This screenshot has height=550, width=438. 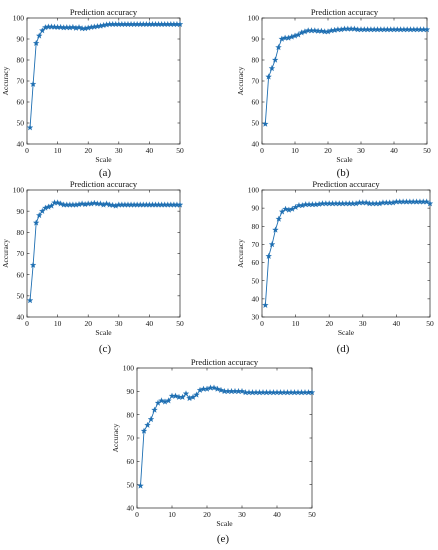 I want to click on panel-label: (a), so click(x=105, y=173).